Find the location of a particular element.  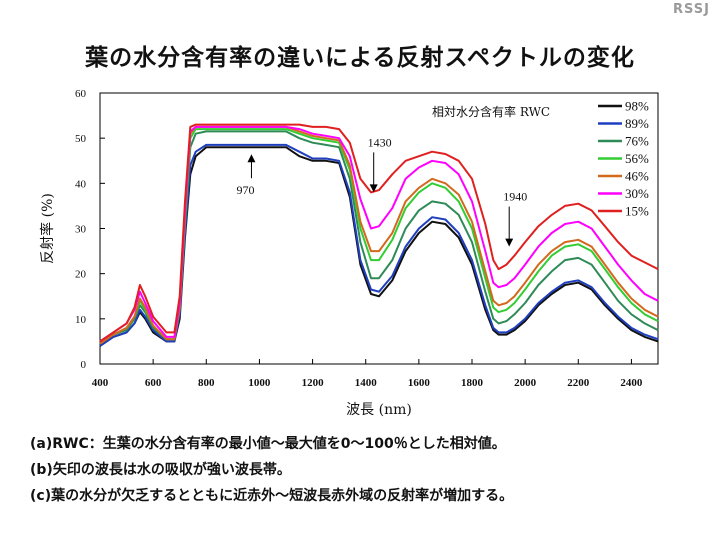

x-tick-label: 600 is located at coordinates (153, 383).